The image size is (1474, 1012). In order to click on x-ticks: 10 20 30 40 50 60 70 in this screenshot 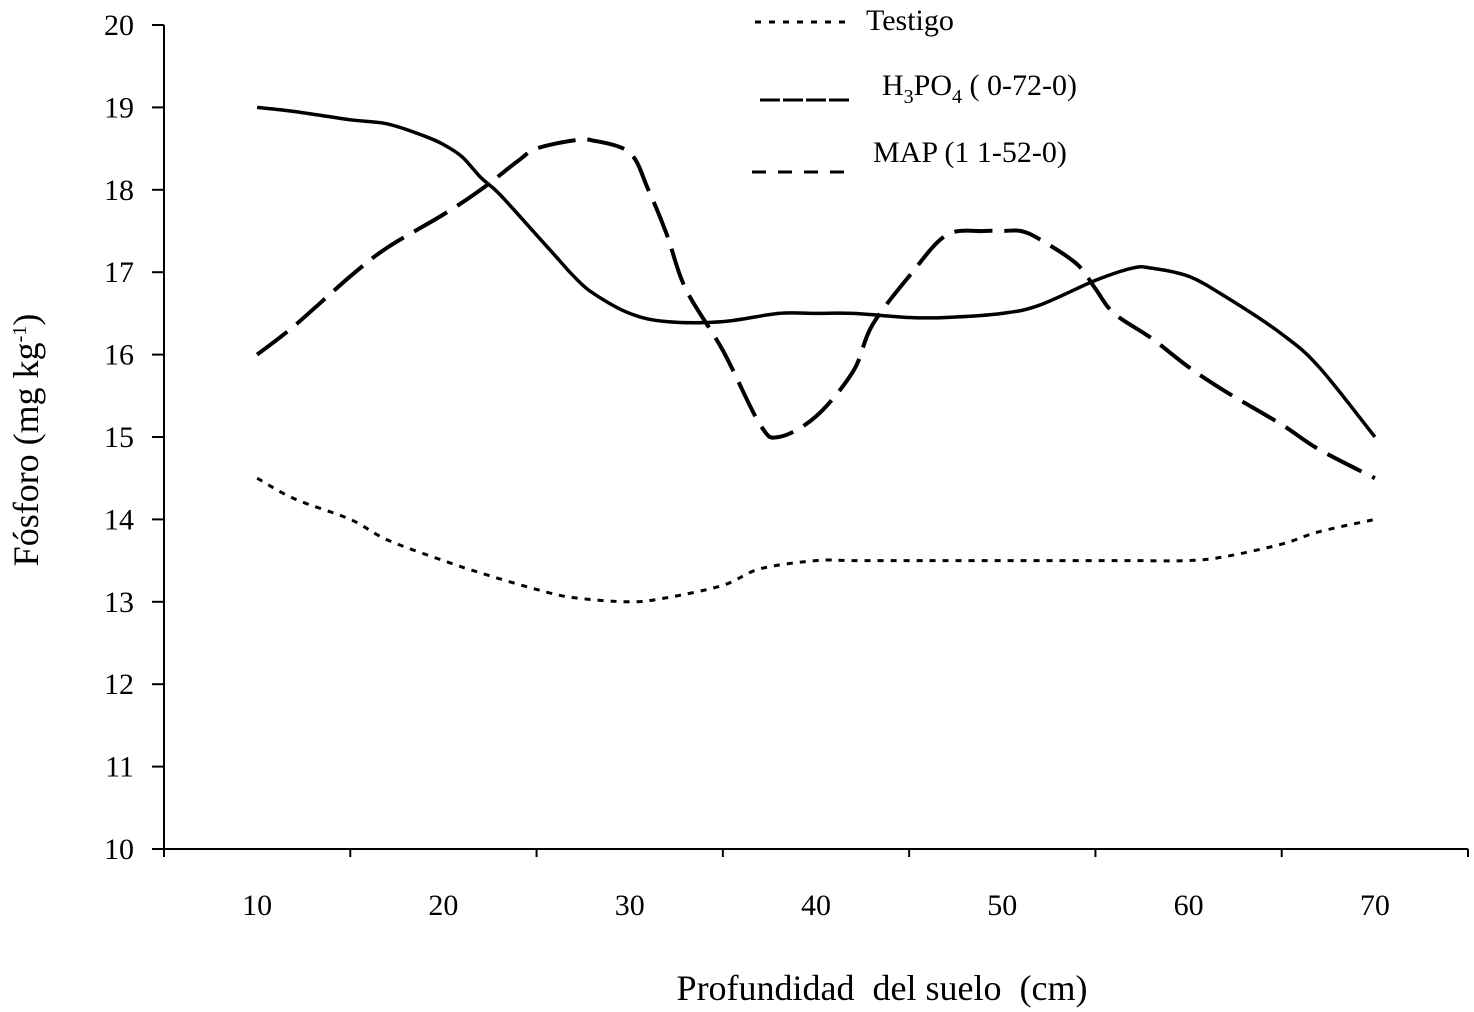, I will do `click(816, 885)`.